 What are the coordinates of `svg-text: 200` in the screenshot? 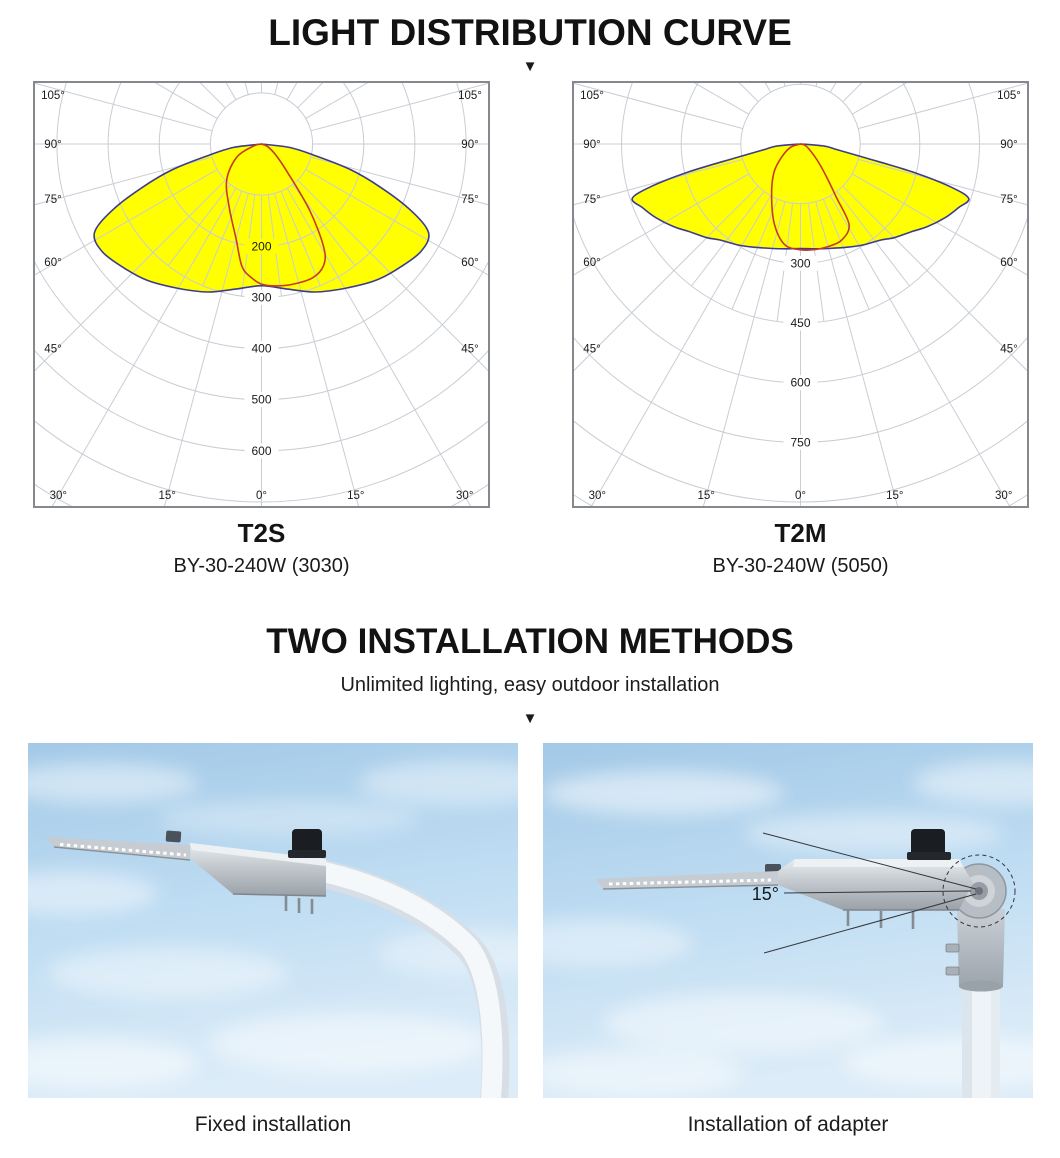 It's located at (261, 246).